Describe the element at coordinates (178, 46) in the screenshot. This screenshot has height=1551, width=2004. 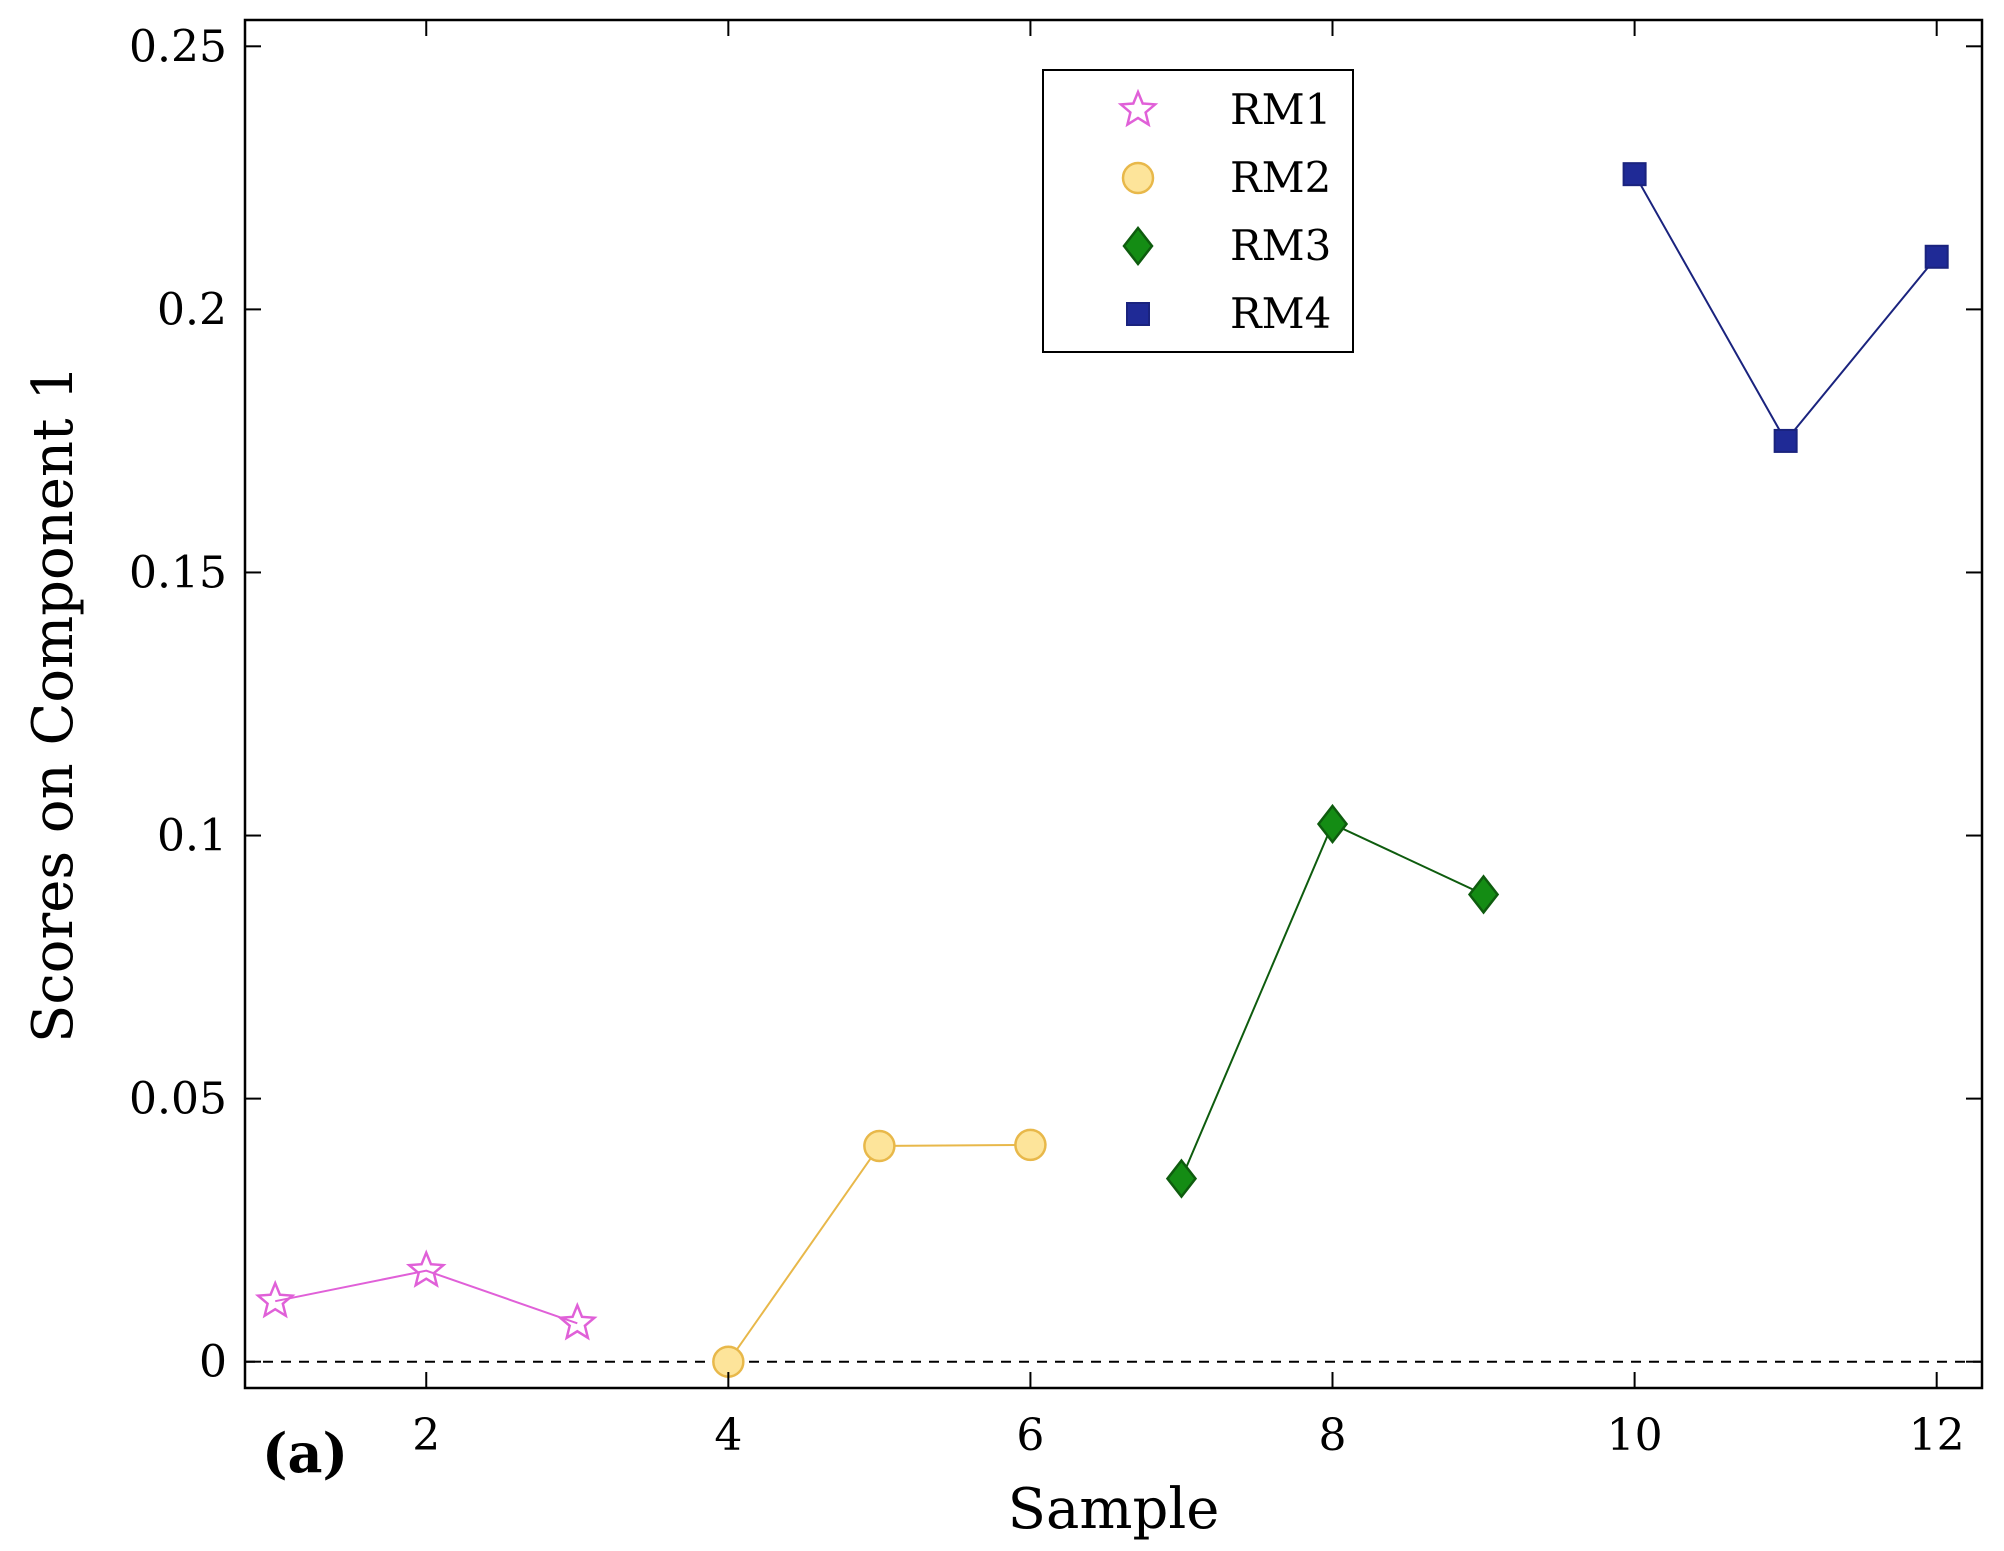
I see `y-tick-label: 0.25` at that location.